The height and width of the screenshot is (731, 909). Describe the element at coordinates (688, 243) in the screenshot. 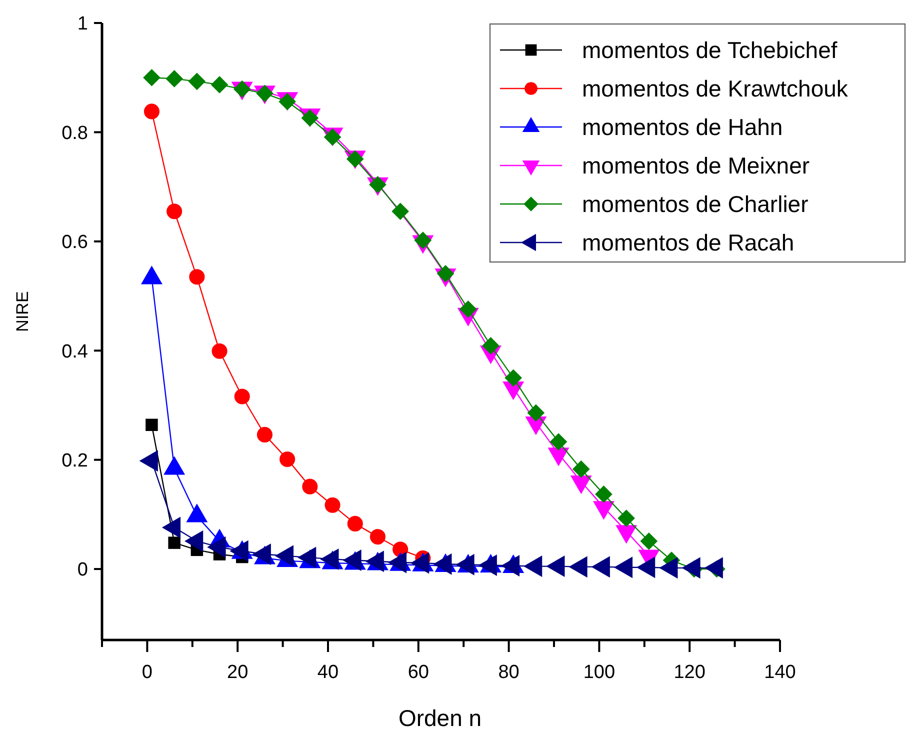

I see `legend-label: momentos de Racah` at that location.